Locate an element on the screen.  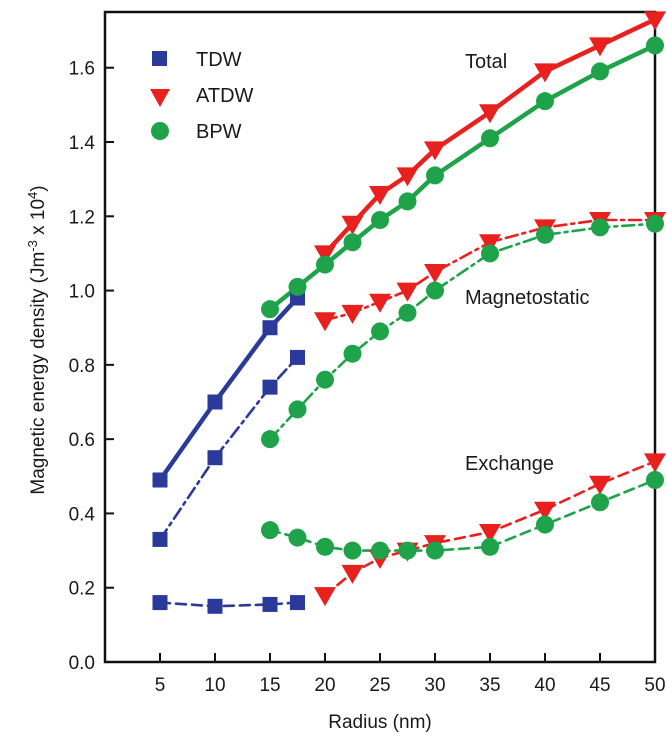
legend-label-atdw: ATDW is located at coordinates (225, 96).